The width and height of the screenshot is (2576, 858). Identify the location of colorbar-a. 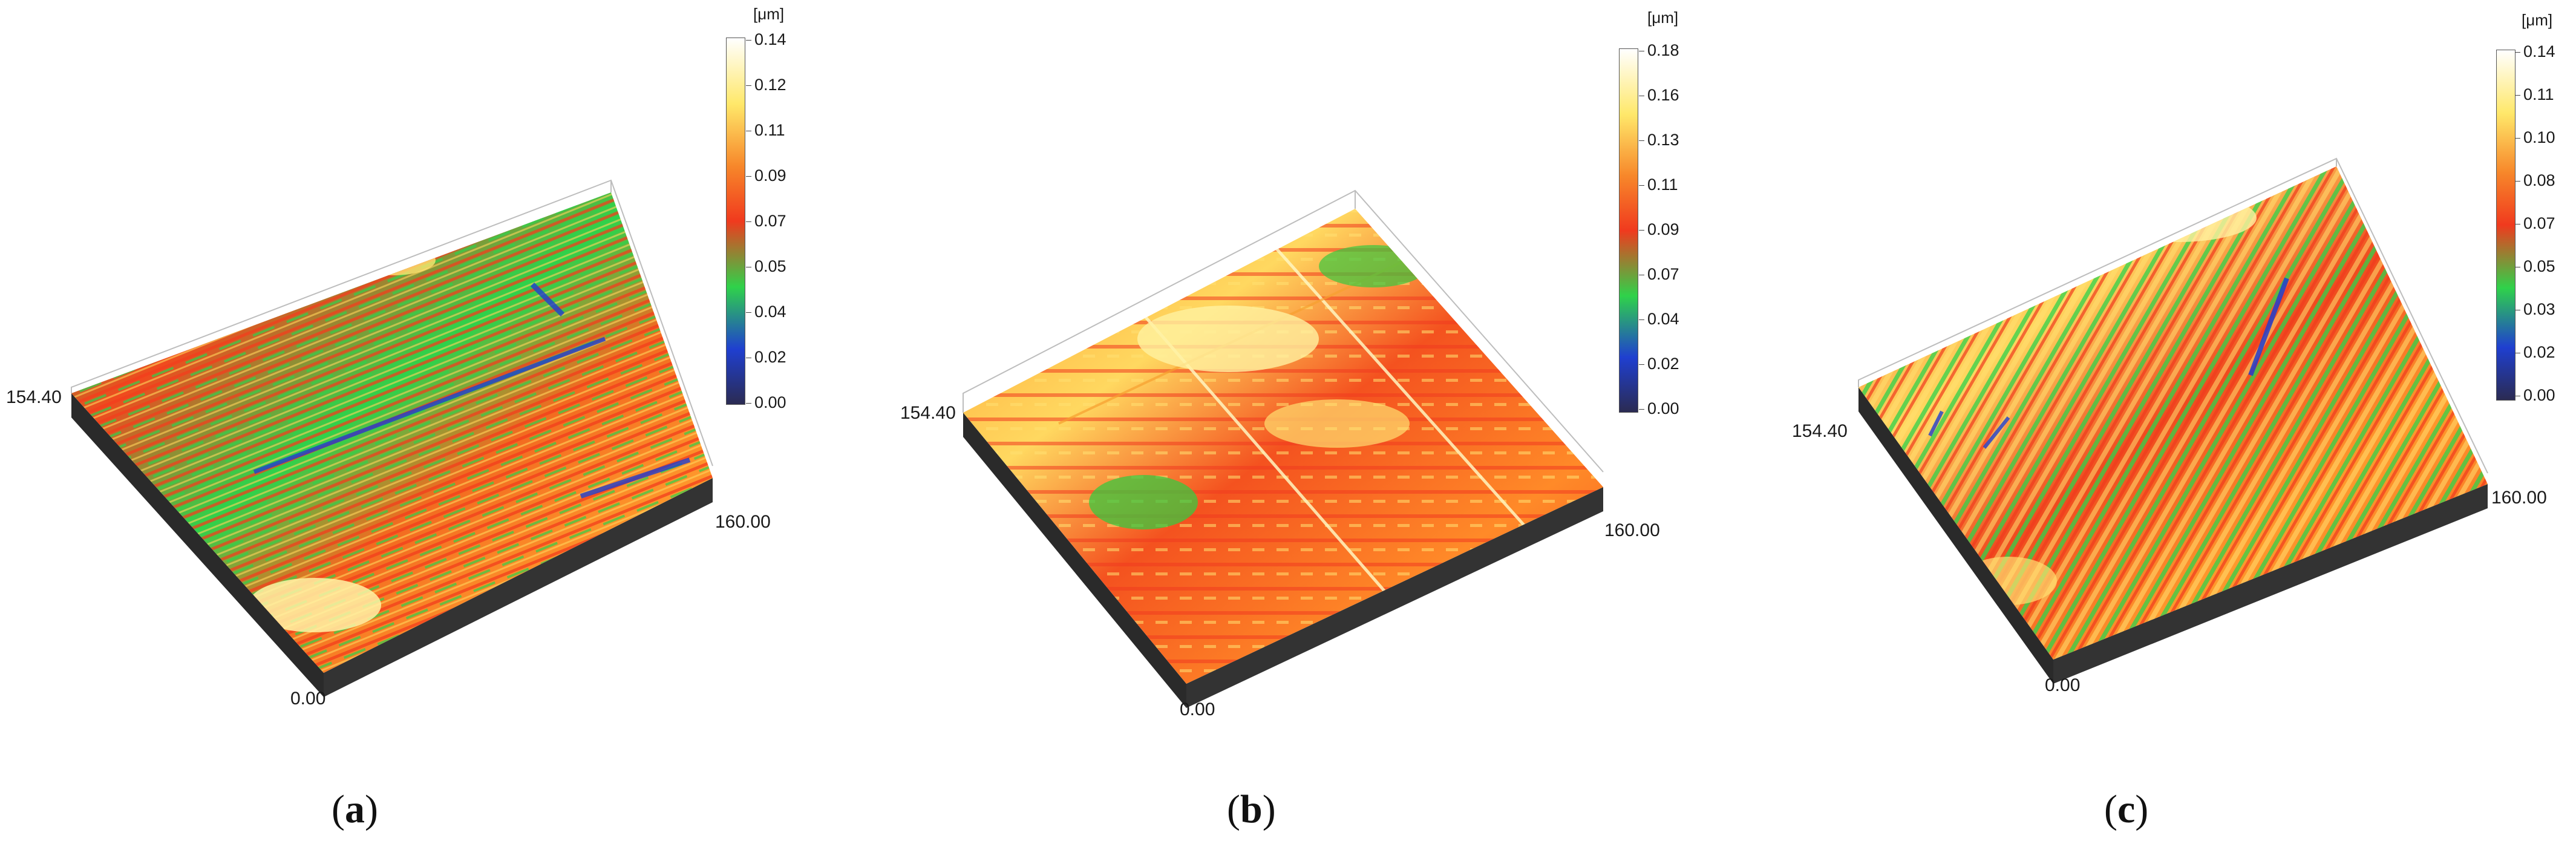
(735, 221).